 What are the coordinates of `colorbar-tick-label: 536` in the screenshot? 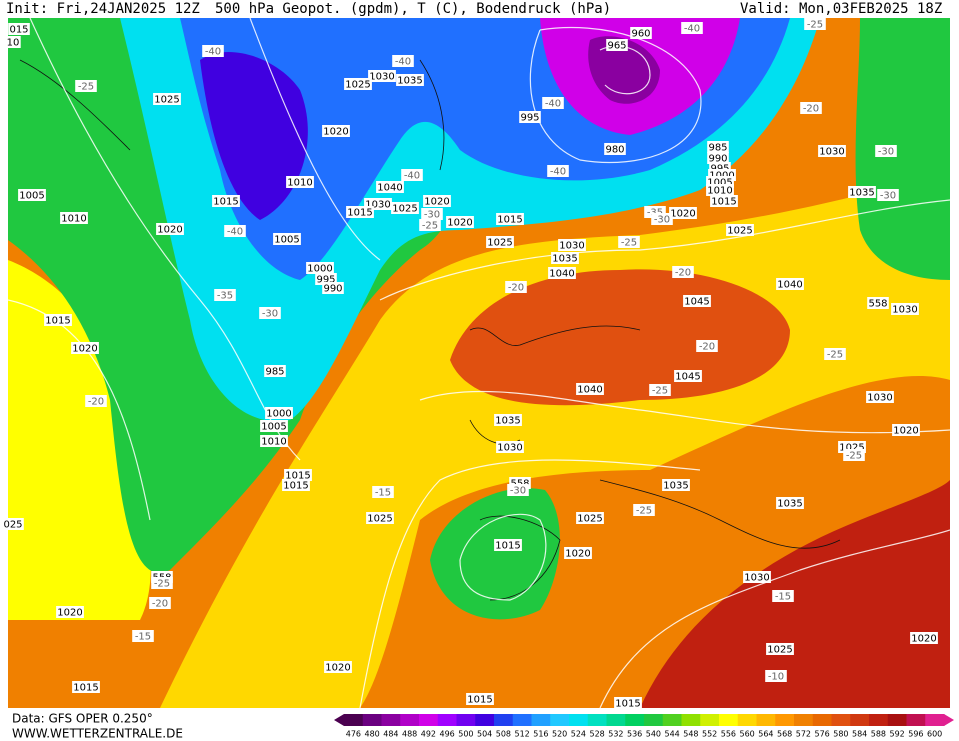 It's located at (634, 734).